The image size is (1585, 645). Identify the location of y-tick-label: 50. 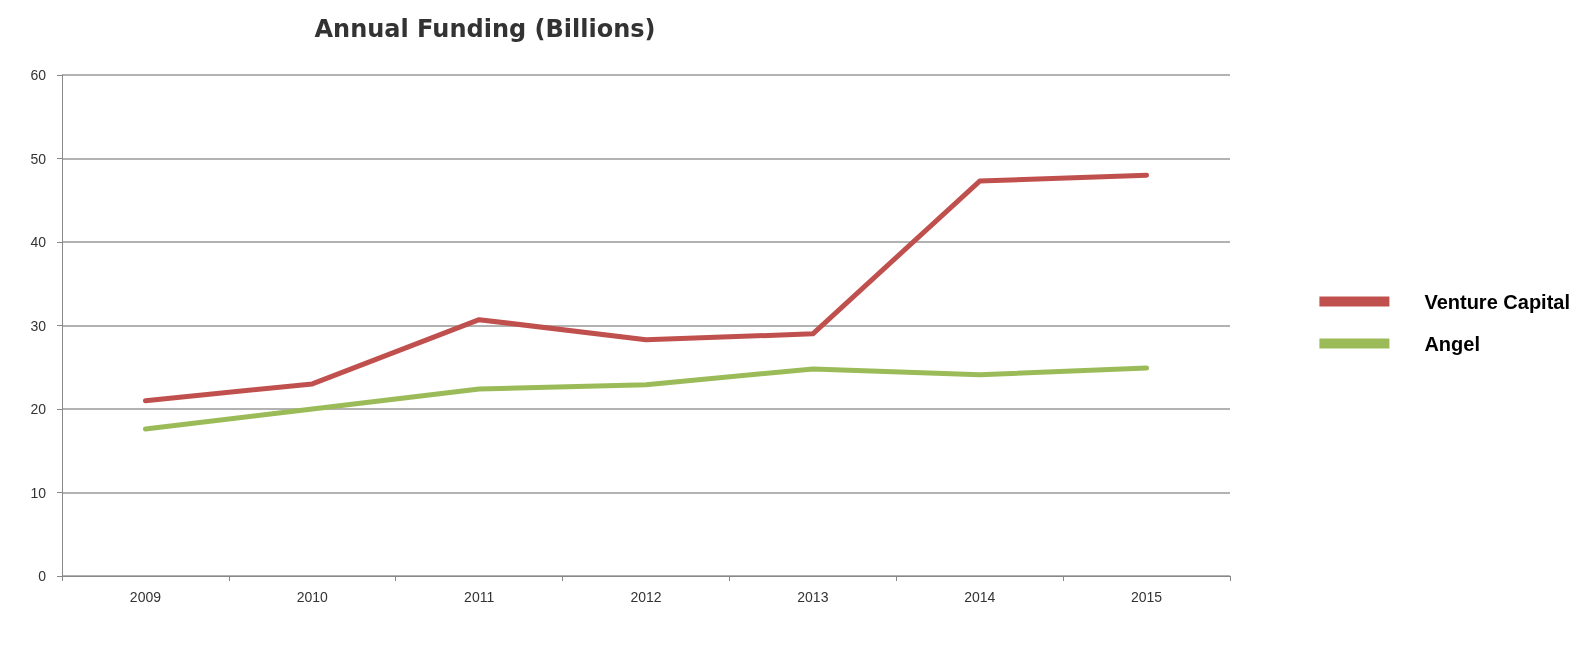
(38, 158).